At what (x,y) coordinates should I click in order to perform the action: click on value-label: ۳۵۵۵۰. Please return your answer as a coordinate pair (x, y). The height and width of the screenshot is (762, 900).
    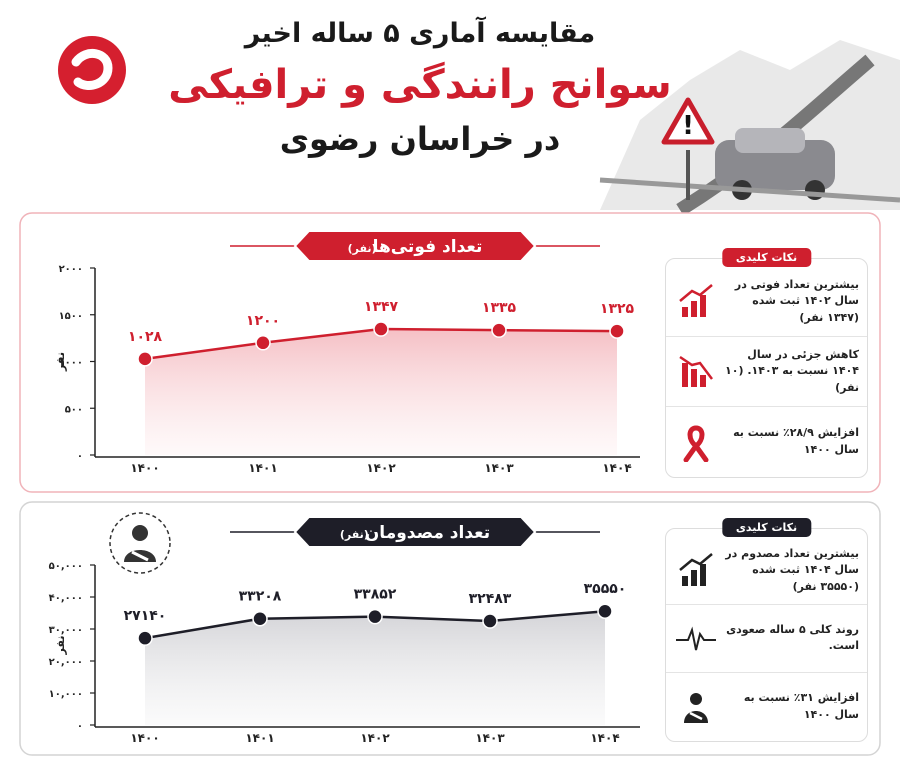
    Looking at the image, I should click on (605, 589).